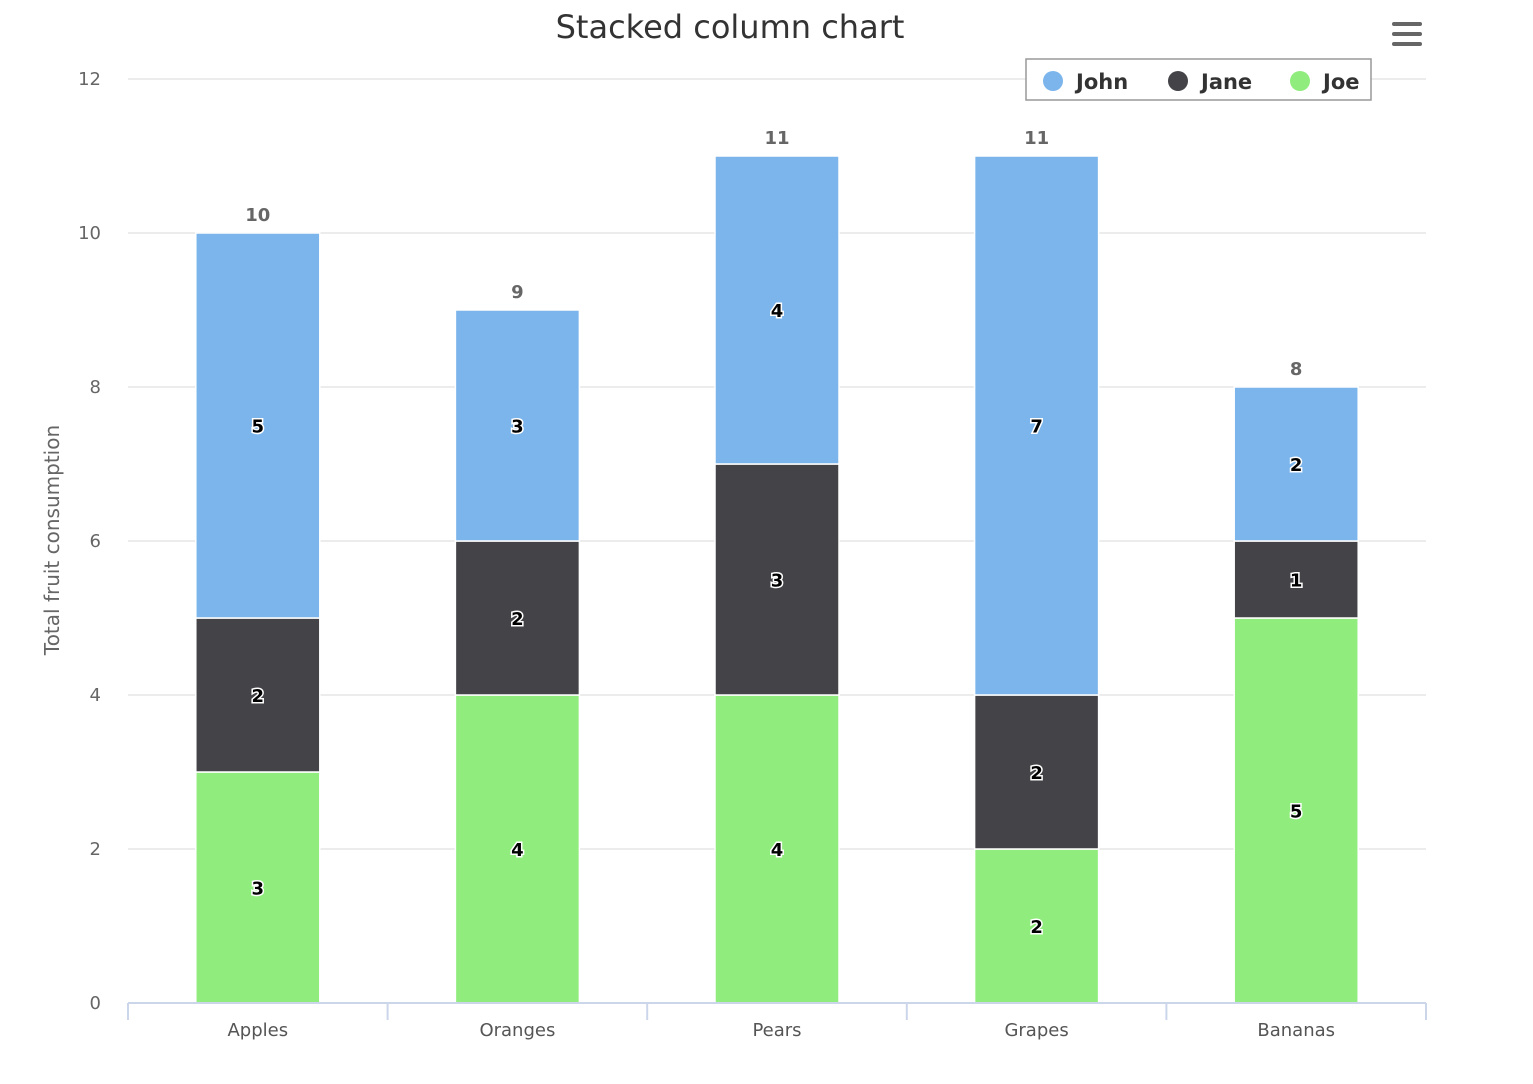 Image resolution: width=1533 pixels, height=1084 pixels. I want to click on x-axis: Apples Oranges Pears Grapes Bananas, so click(777, 1021).